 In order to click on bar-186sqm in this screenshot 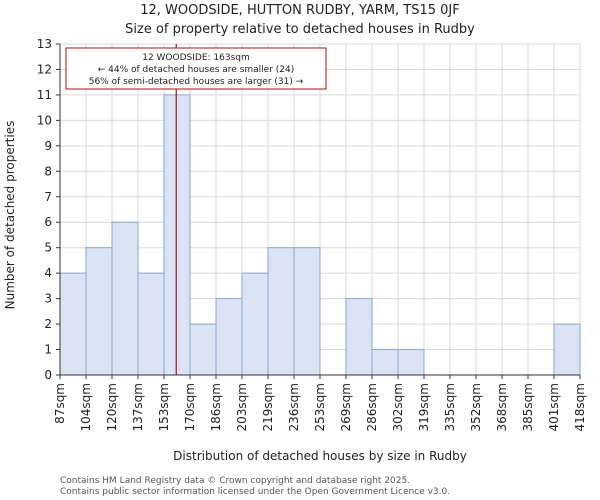, I will do `click(229, 337)`.